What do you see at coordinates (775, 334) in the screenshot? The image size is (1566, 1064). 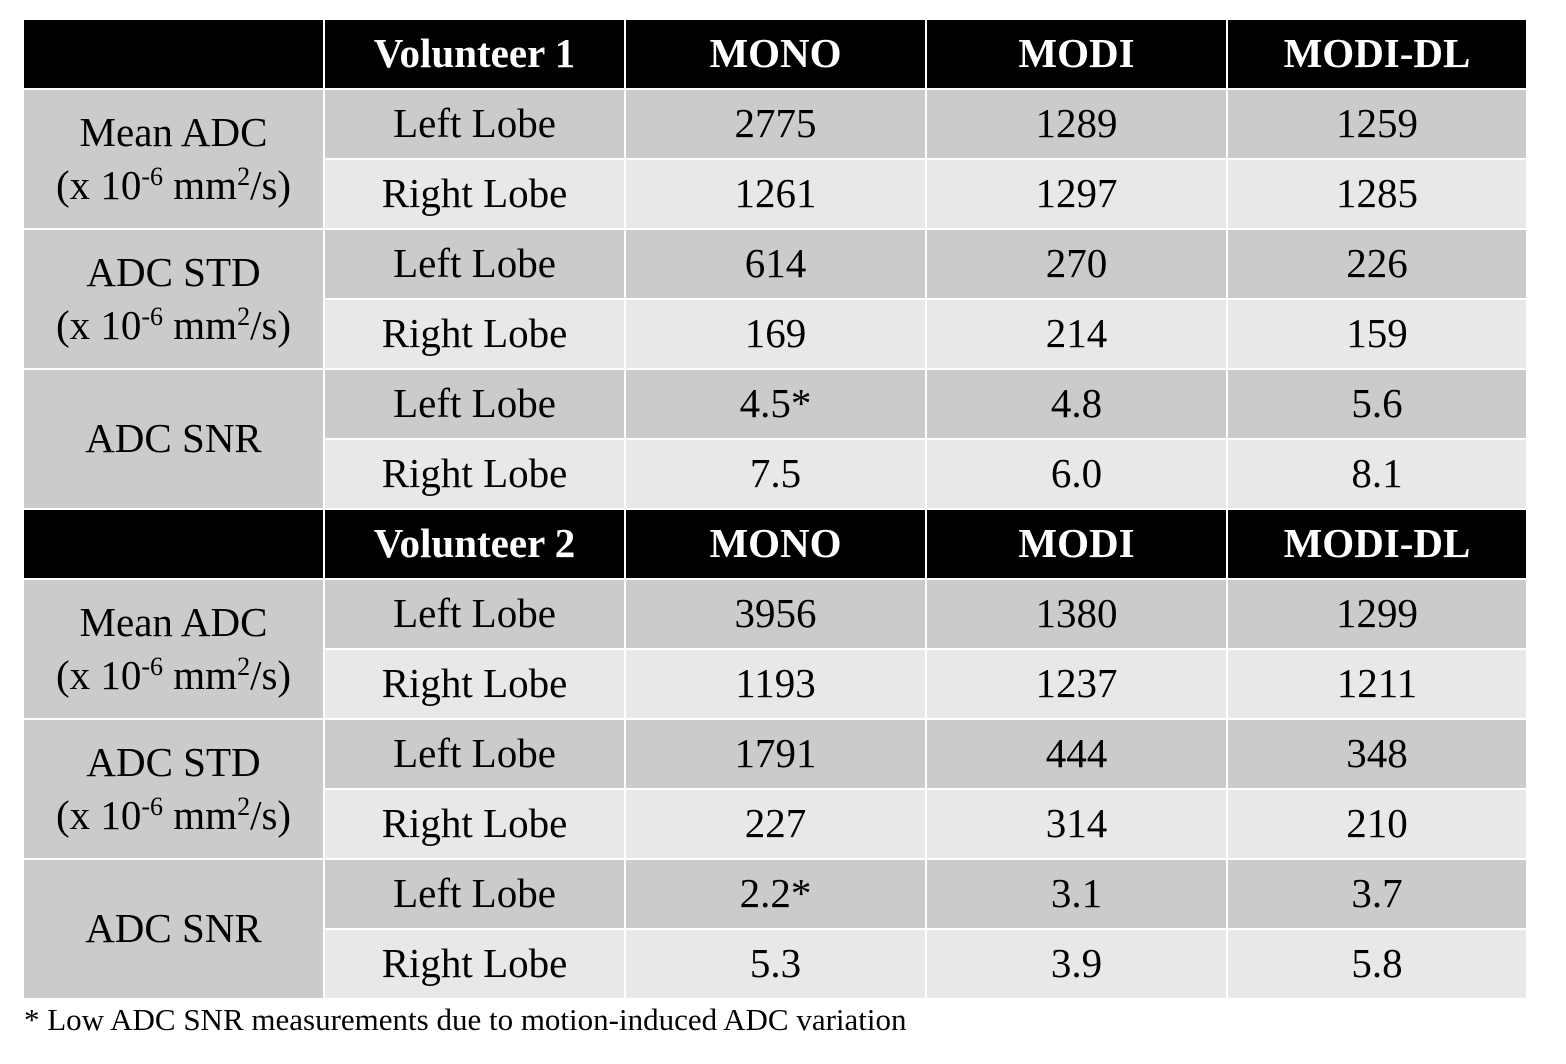 I see `value-cell: 169` at bounding box center [775, 334].